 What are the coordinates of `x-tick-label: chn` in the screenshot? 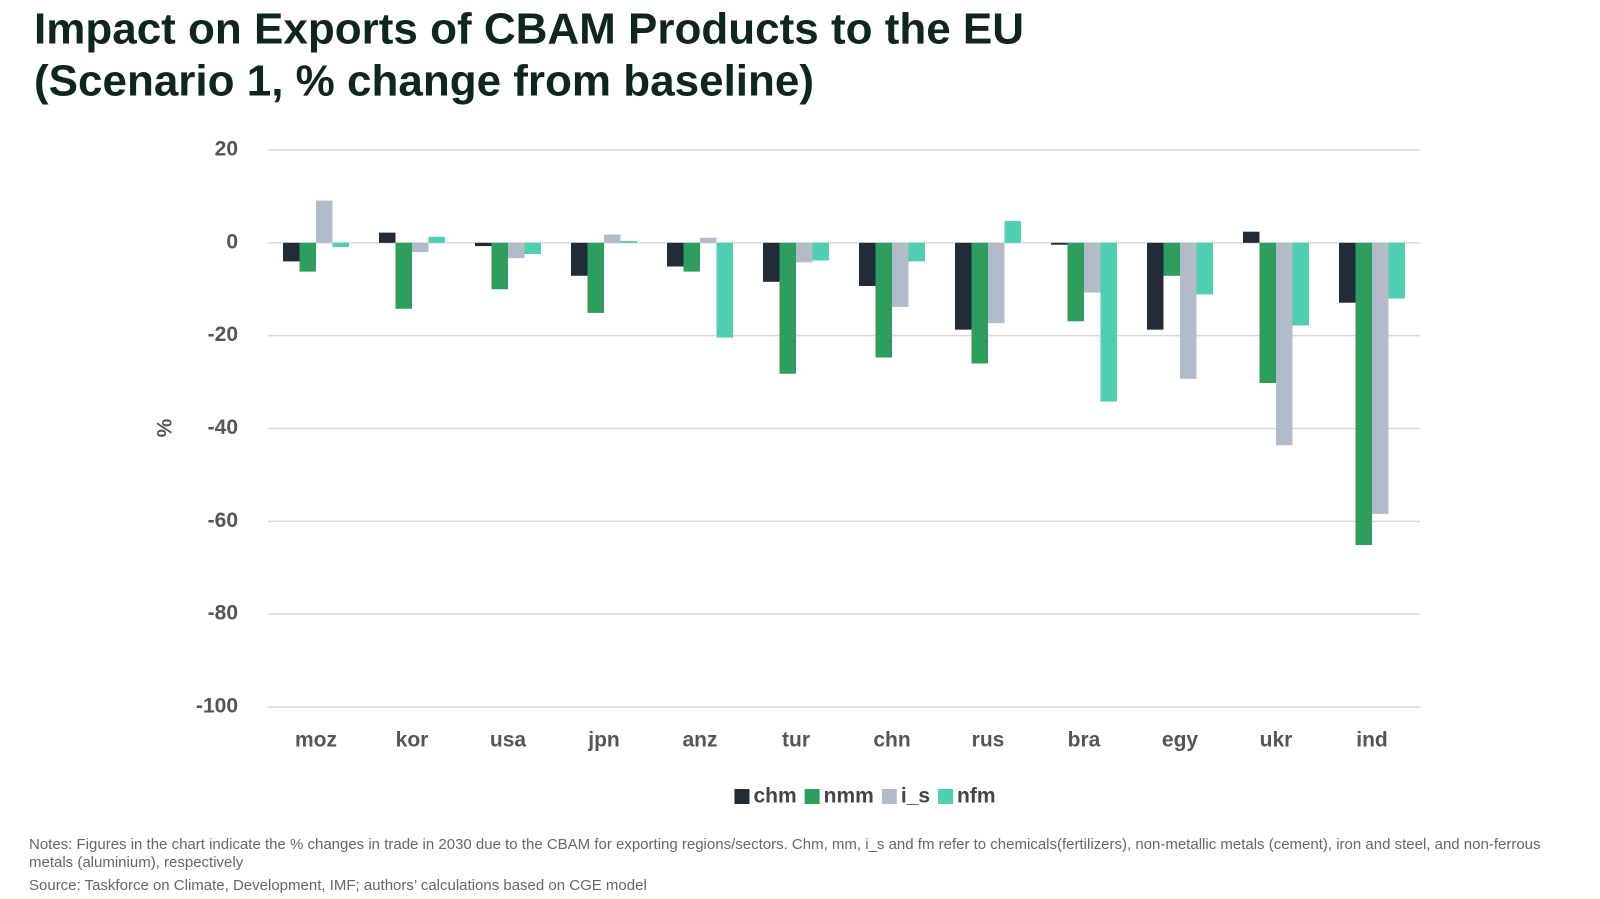 It's located at (891, 740).